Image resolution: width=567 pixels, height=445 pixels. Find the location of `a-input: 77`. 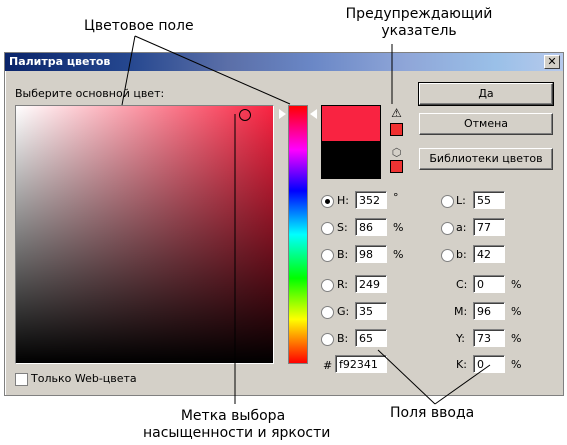

a-input: 77 is located at coordinates (489, 227).